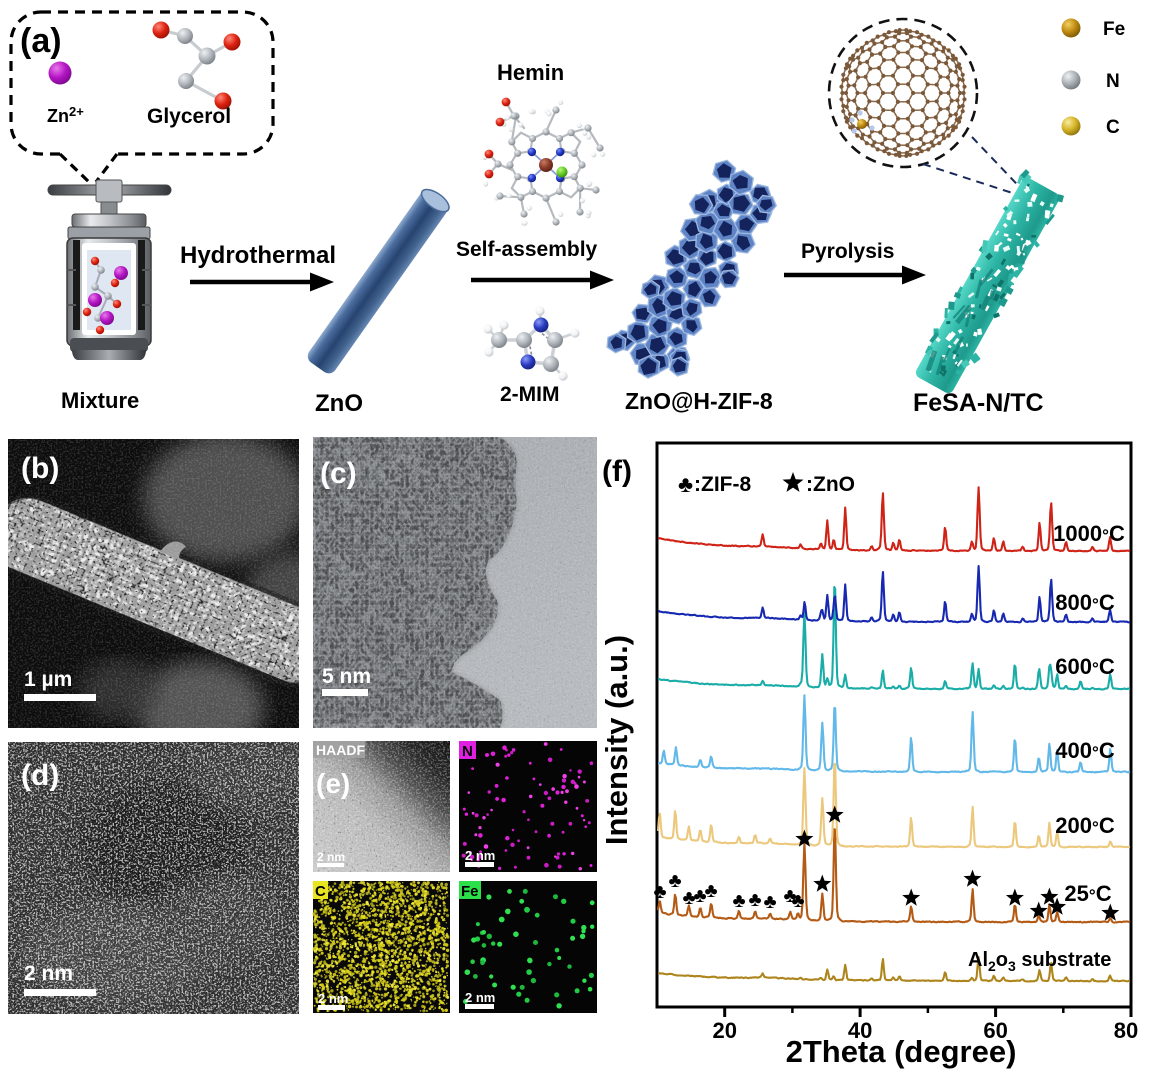 This screenshot has height=1082, width=1155. Describe the element at coordinates (339, 403) in the screenshot. I see `svg-text: ZnO` at that location.